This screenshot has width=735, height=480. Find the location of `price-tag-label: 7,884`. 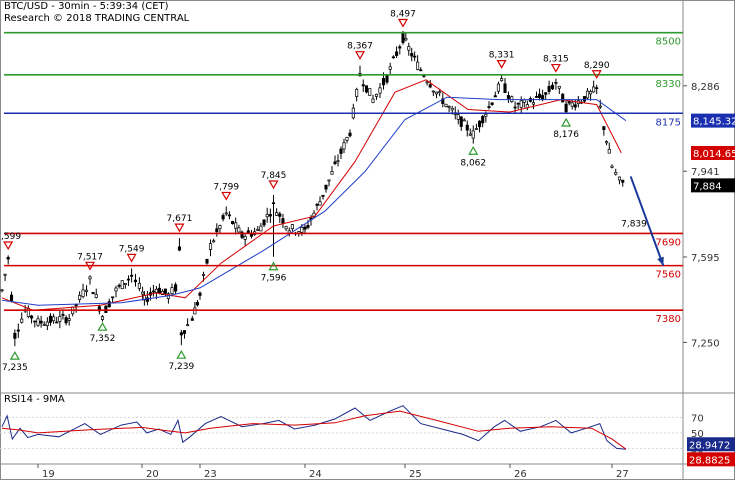

price-tag-label: 7,884 is located at coordinates (707, 186).